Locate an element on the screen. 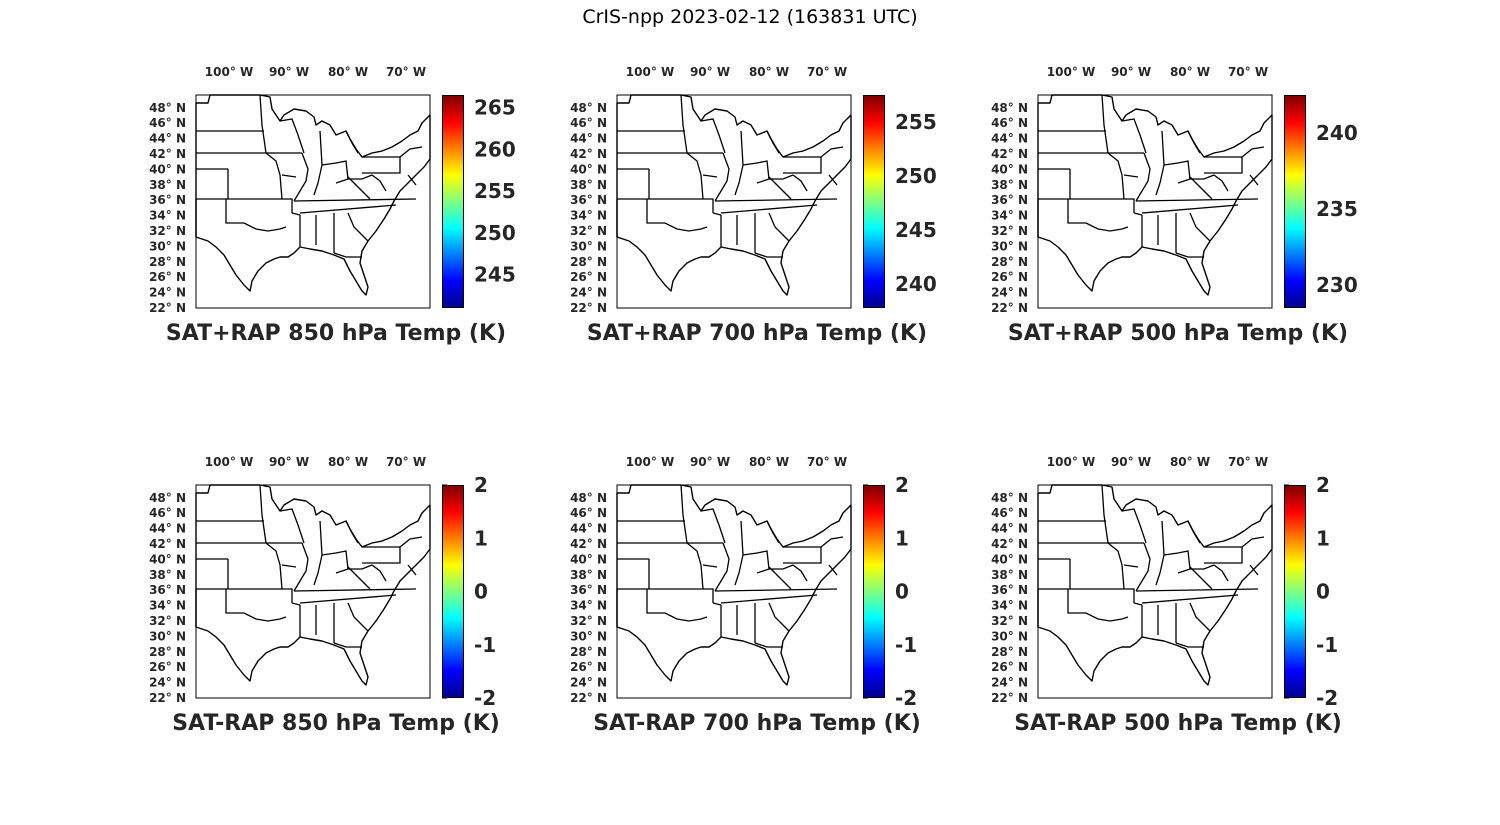  colorbar-tick-label: -1 is located at coordinates (1327, 645).